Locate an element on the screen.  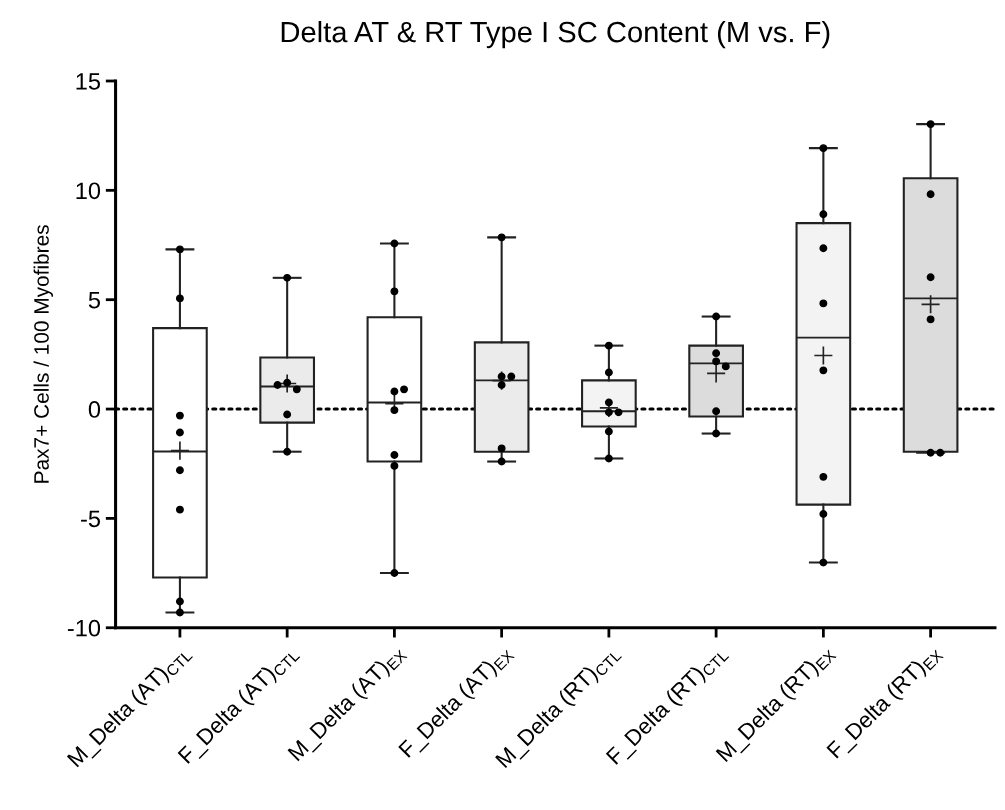
chart-title: Delta AT & RT Type I SC Content (M vs. F) is located at coordinates (555, 34).